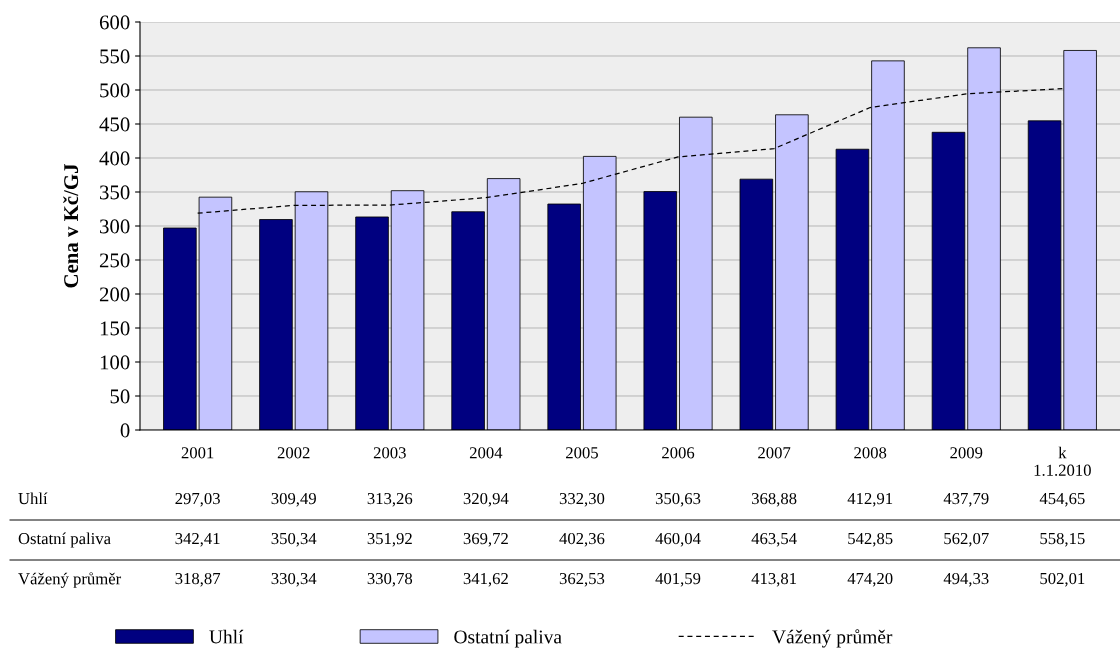 This screenshot has height=665, width=1120. What do you see at coordinates (1062, 461) in the screenshot?
I see `x-tick-label: k 1.1.2010` at bounding box center [1062, 461].